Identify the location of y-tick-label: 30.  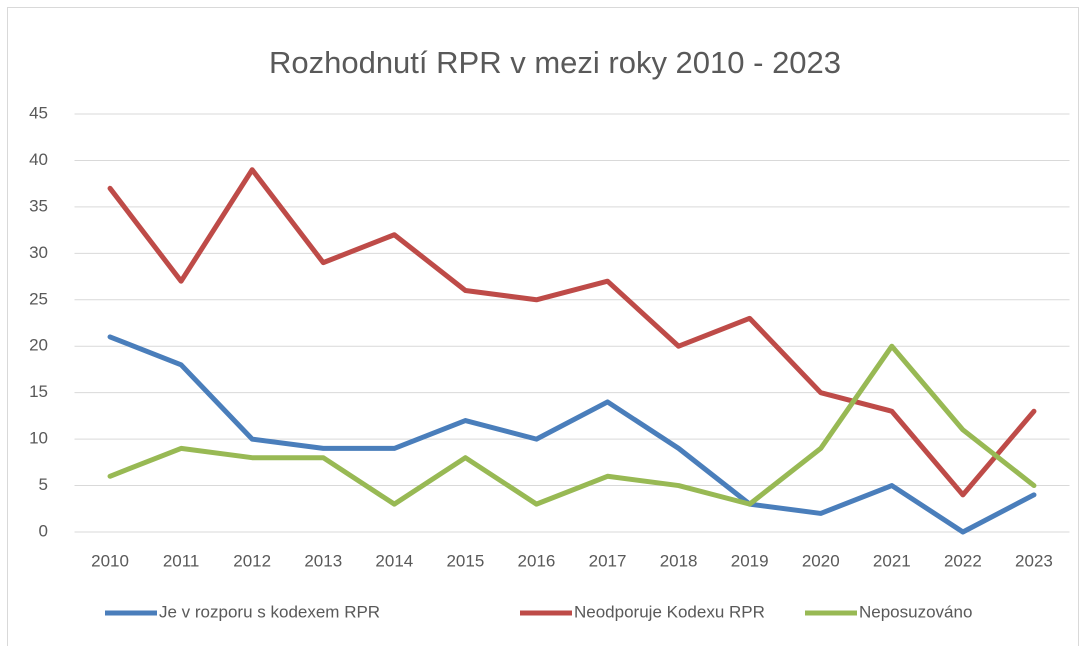
(38, 252).